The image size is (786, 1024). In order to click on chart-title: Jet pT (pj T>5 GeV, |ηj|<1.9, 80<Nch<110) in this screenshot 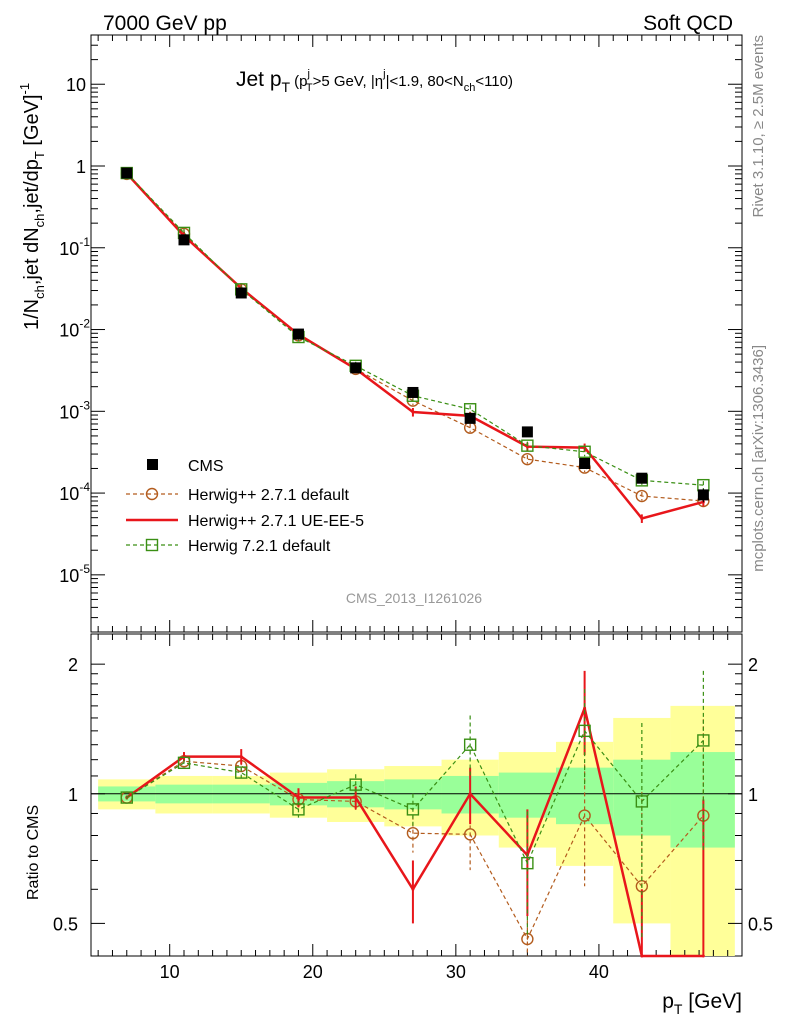, I will do `click(374, 81)`.